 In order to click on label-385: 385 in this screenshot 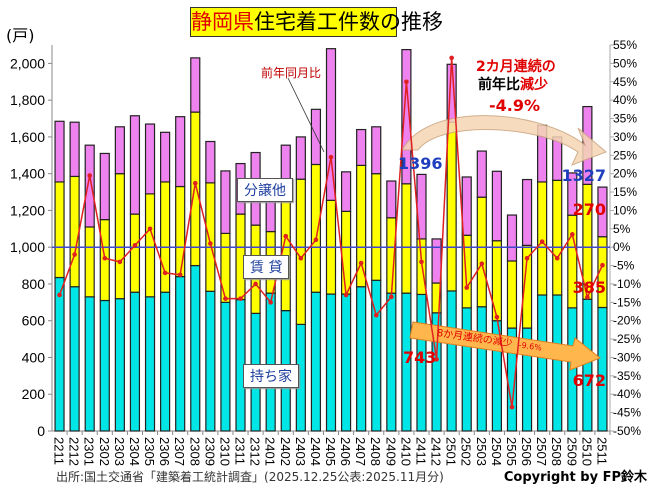, I will do `click(589, 287)`.